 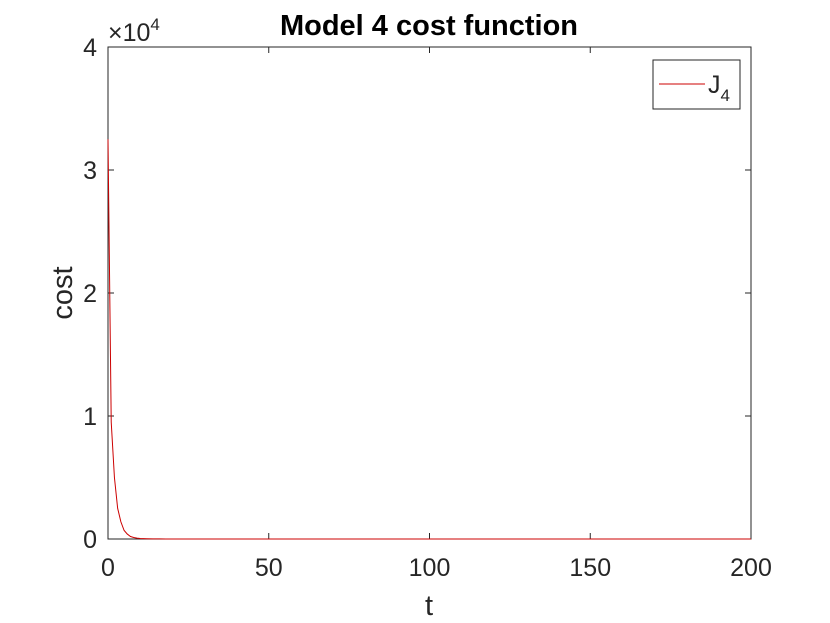 I want to click on y-axis-exponent: ×10⁴, so click(x=134, y=31).